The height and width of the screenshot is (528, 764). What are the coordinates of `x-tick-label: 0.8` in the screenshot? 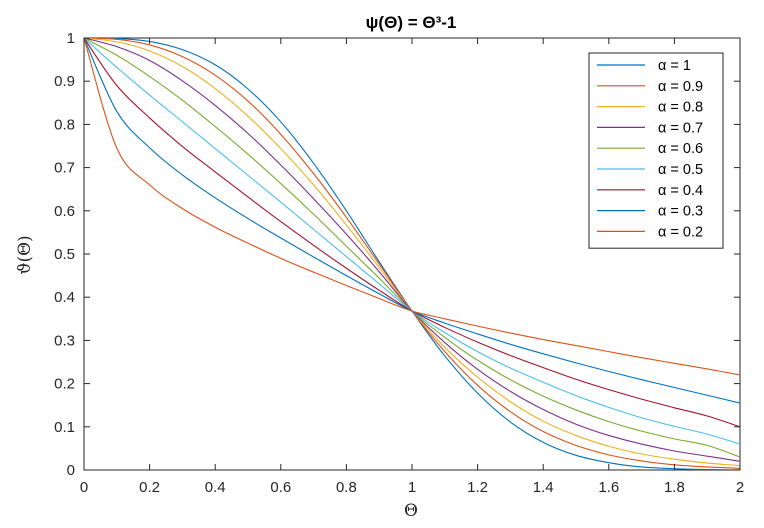 It's located at (346, 487).